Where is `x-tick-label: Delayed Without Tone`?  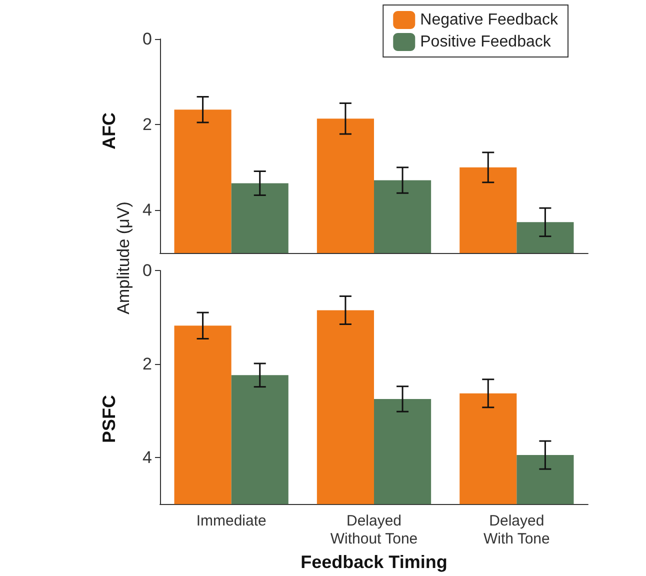 x-tick-label: Delayed Without Tone is located at coordinates (374, 530).